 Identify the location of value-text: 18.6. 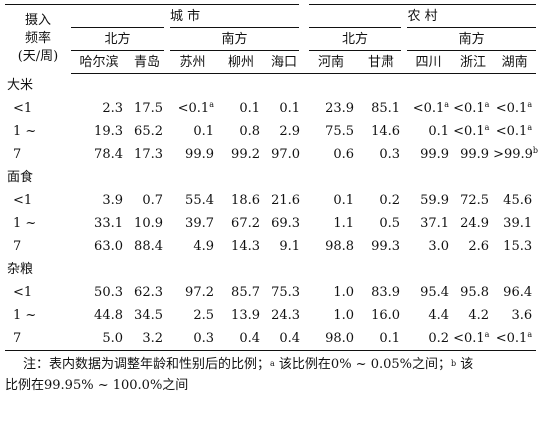
(245, 200).